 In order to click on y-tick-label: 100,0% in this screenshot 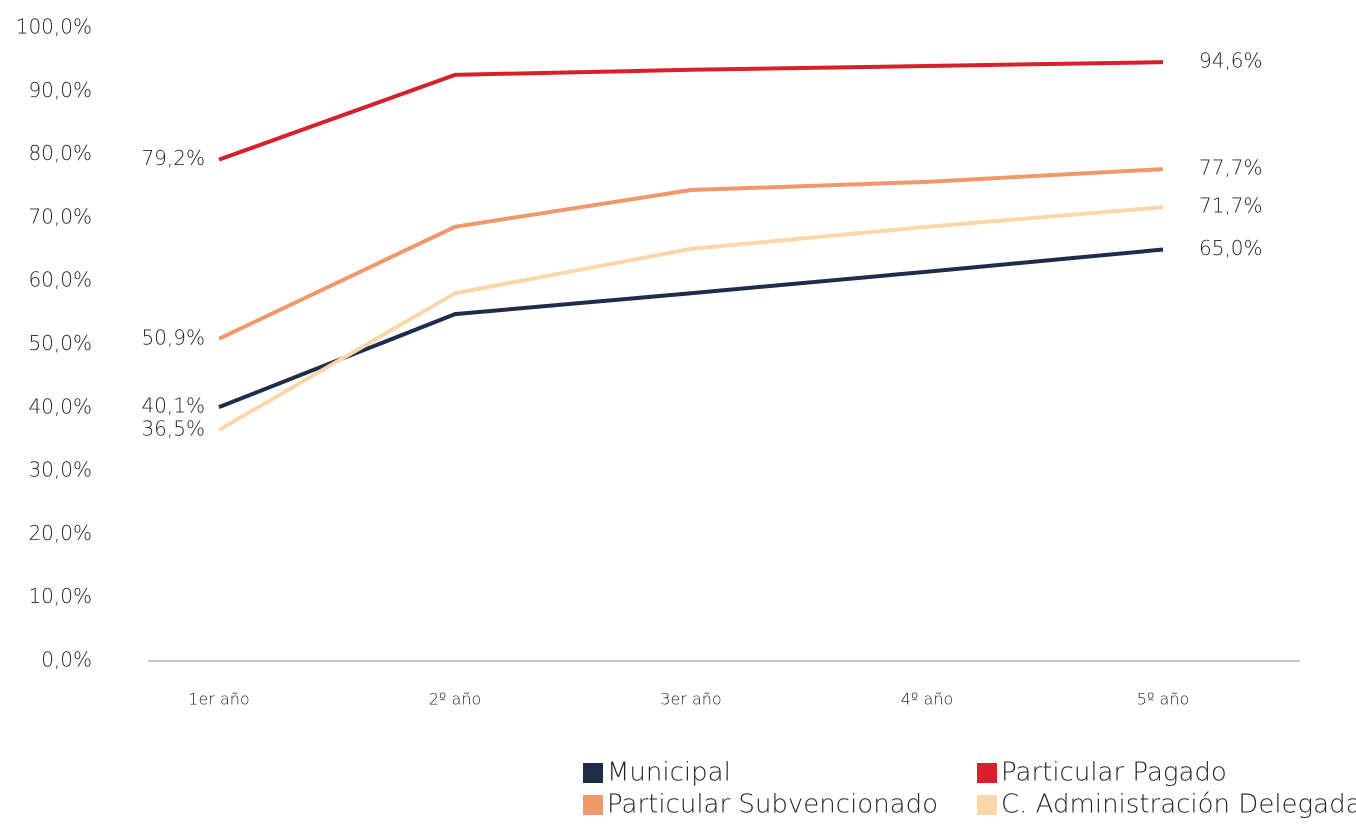, I will do `click(54, 27)`.